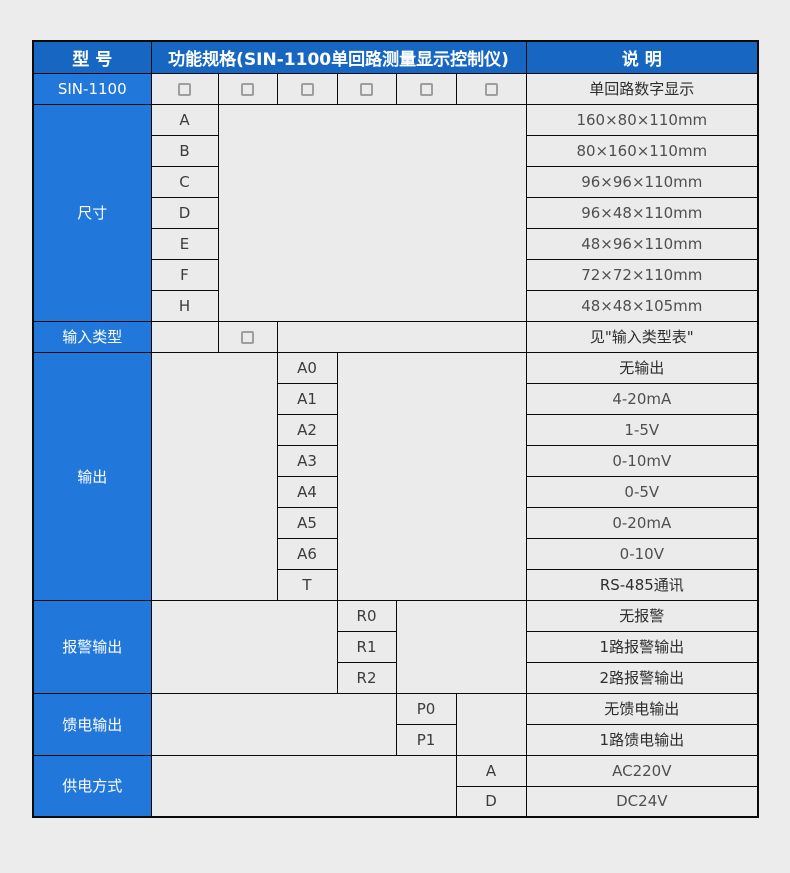 This screenshot has height=873, width=790. I want to click on output-desc: 无输出, so click(642, 367).